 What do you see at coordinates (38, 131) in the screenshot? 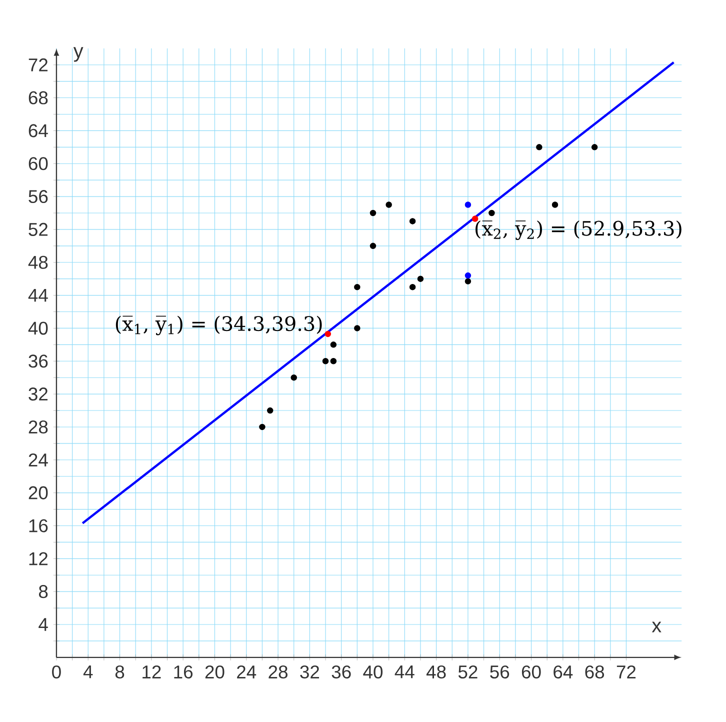
I see `y-tick-label: 64` at bounding box center [38, 131].